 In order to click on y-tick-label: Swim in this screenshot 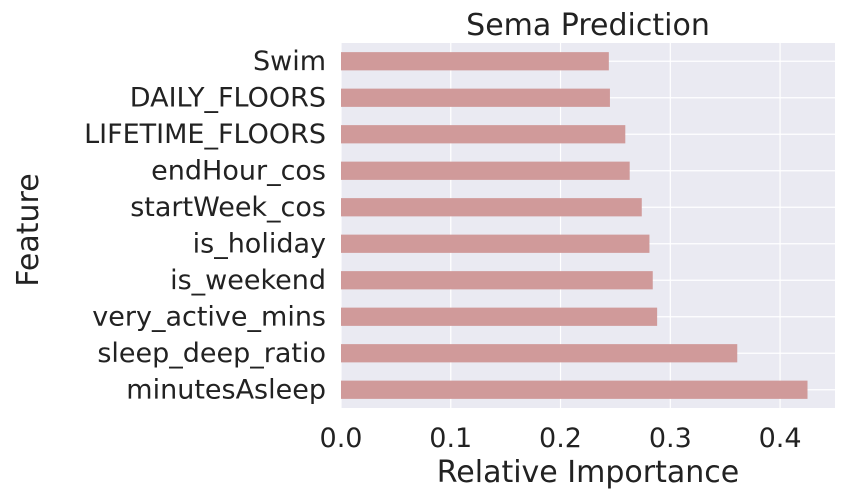, I will do `click(289, 61)`.